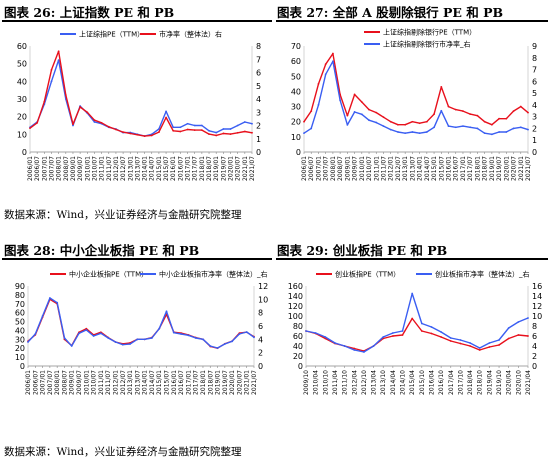 Image resolution: width=550 pixels, height=459 pixels. What do you see at coordinates (296, 137) in the screenshot?
I see `y-tick-left-label: 10` at bounding box center [296, 137].